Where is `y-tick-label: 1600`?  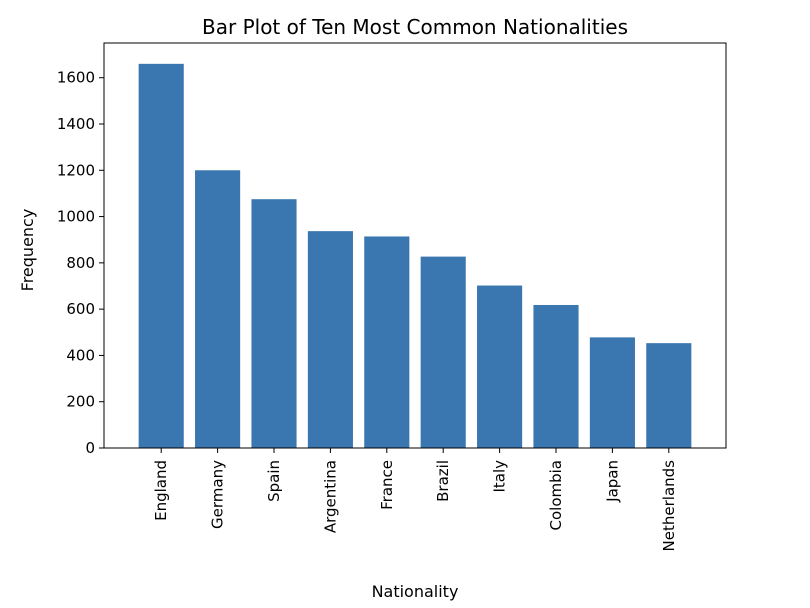 y-tick-label: 1600 is located at coordinates (76, 78).